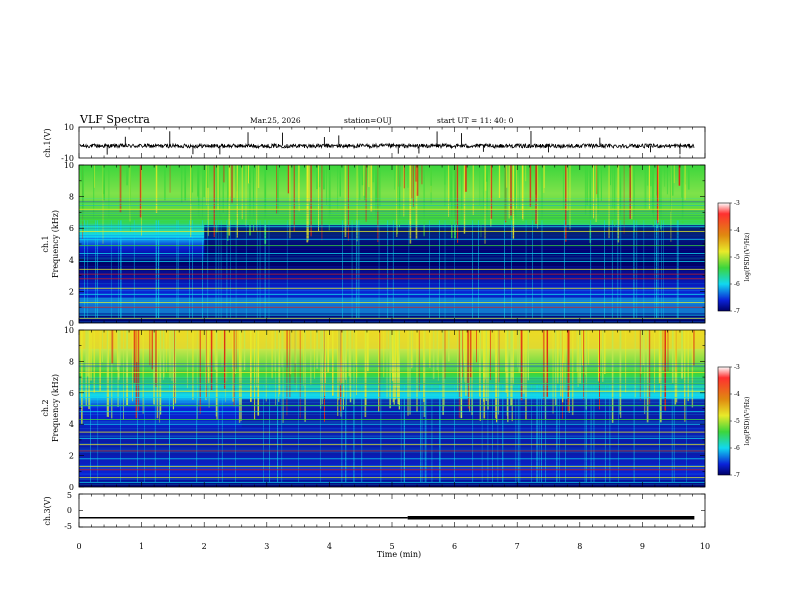  Describe the element at coordinates (705, 546) in the screenshot. I see `time-tick-label: 10` at that location.